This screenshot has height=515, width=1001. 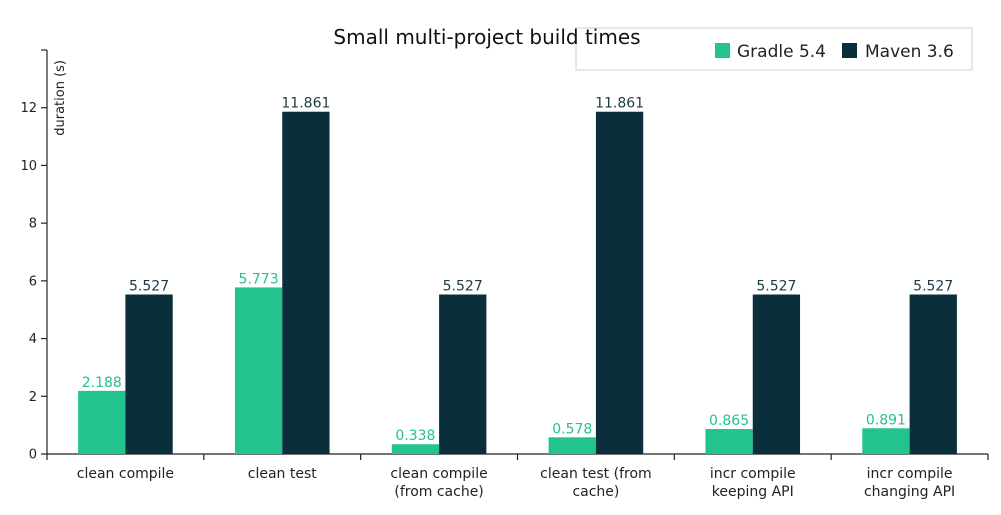 What do you see at coordinates (33, 455) in the screenshot?
I see `y-tick-label: 0` at bounding box center [33, 455].